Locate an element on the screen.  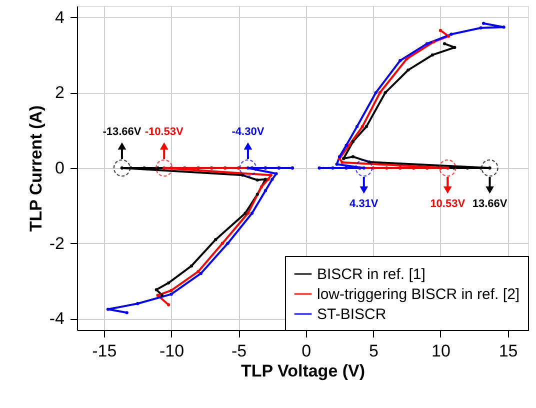
x-tick-label: 0 is located at coordinates (307, 351).